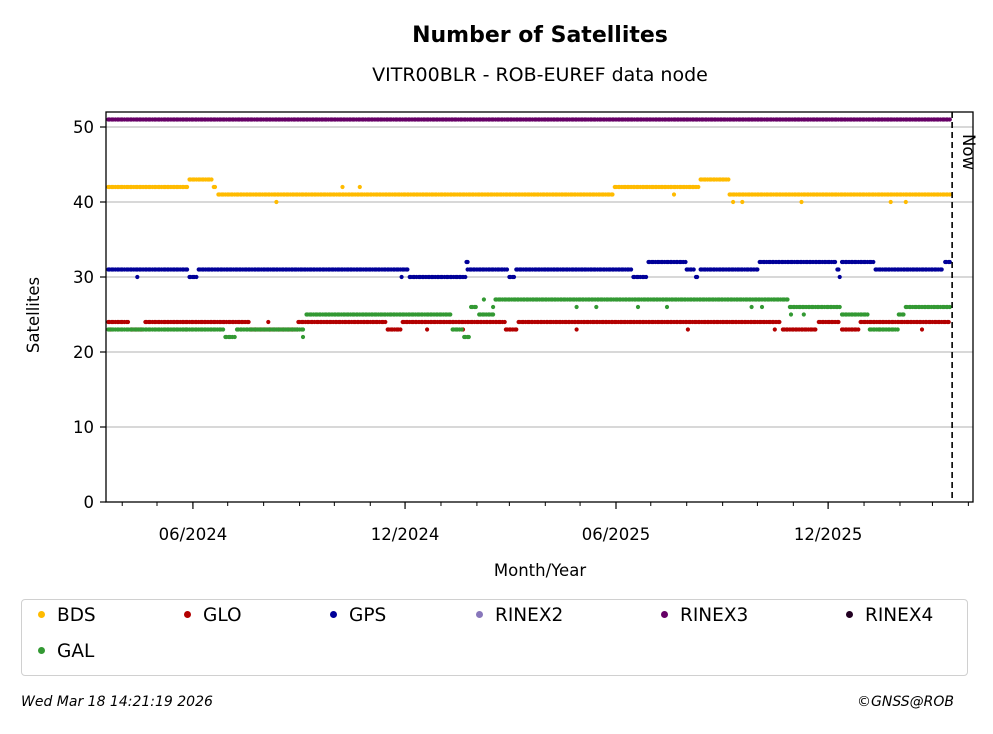 This screenshot has width=993, height=734. Describe the element at coordinates (76, 615) in the screenshot. I see `legend-label: BDS` at that location.